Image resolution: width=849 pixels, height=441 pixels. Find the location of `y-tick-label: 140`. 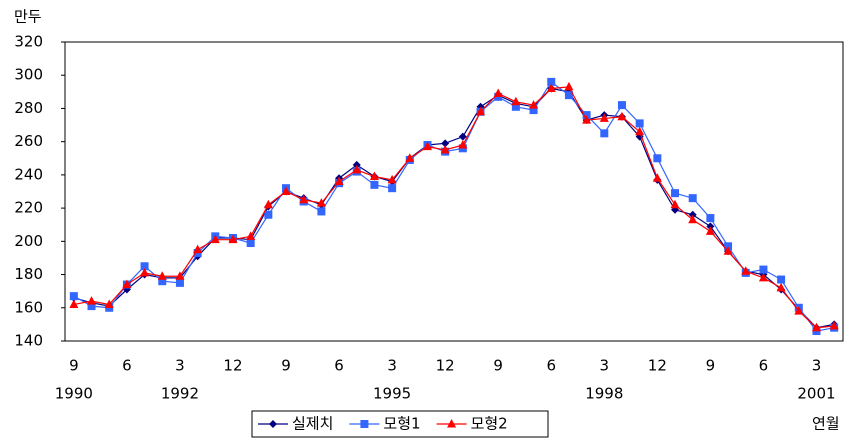

y-tick-label: 140 is located at coordinates (28, 341).